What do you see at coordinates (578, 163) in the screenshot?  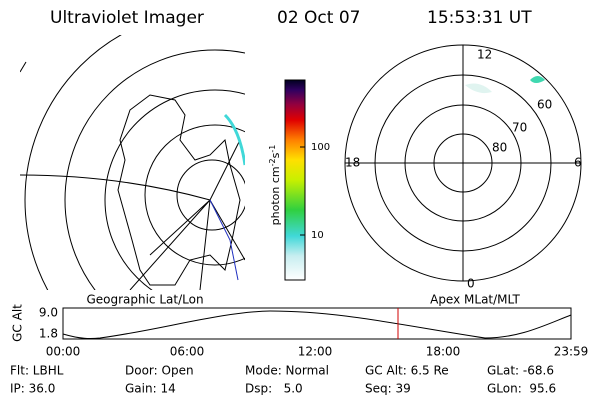 I see `mlt-label: 6` at bounding box center [578, 163].